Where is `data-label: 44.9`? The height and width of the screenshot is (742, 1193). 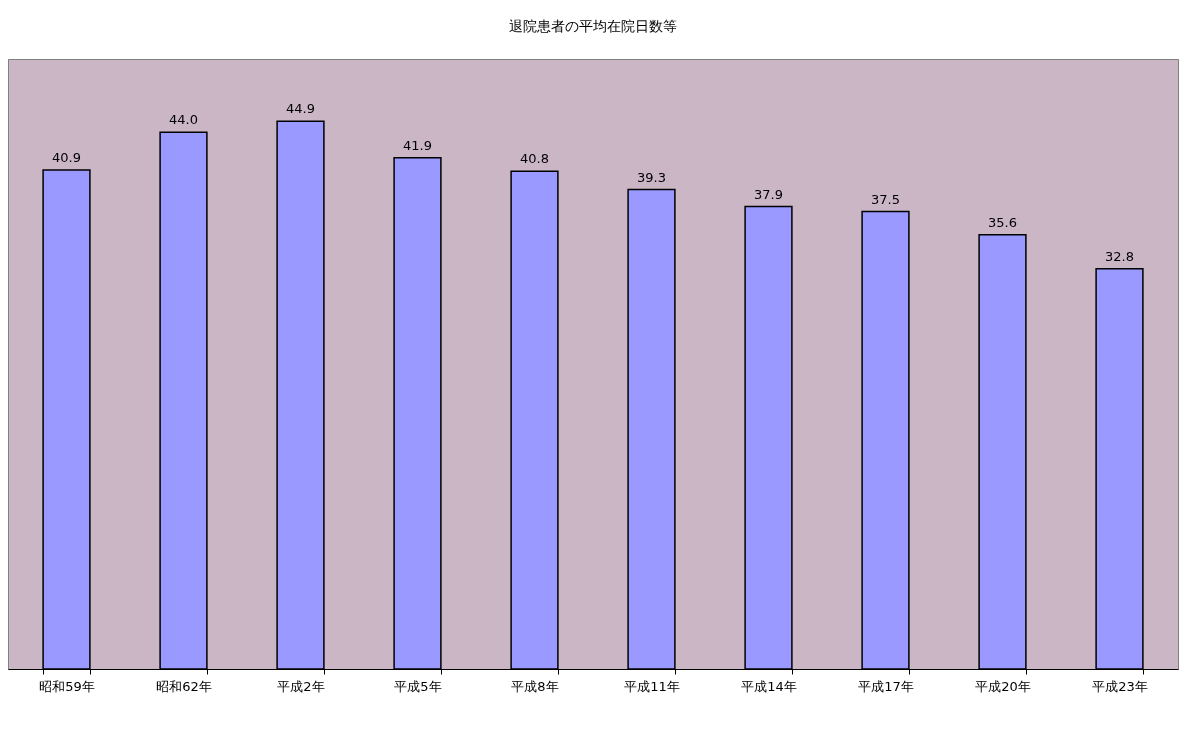 data-label: 44.9 is located at coordinates (300, 109).